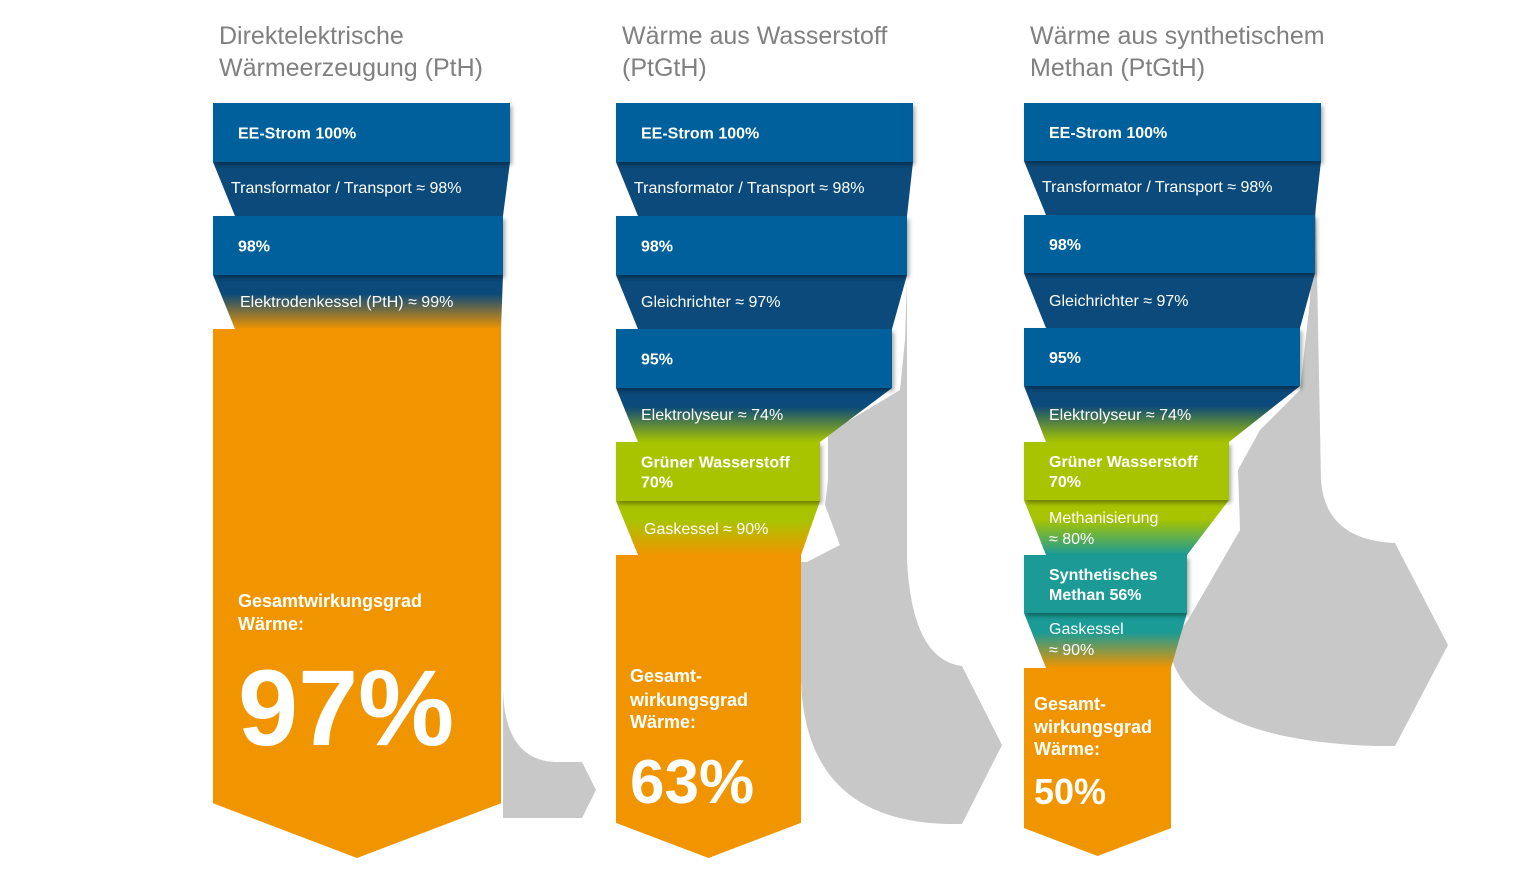  What do you see at coordinates (1071, 539) in the screenshot?
I see `step-label: ≈ 80%` at bounding box center [1071, 539].